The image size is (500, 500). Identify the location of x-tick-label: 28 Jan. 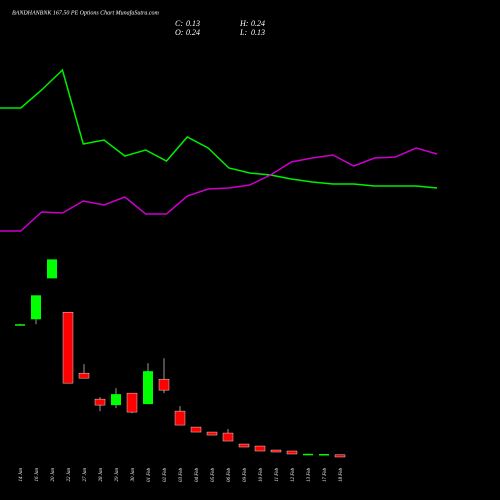
(101, 475).